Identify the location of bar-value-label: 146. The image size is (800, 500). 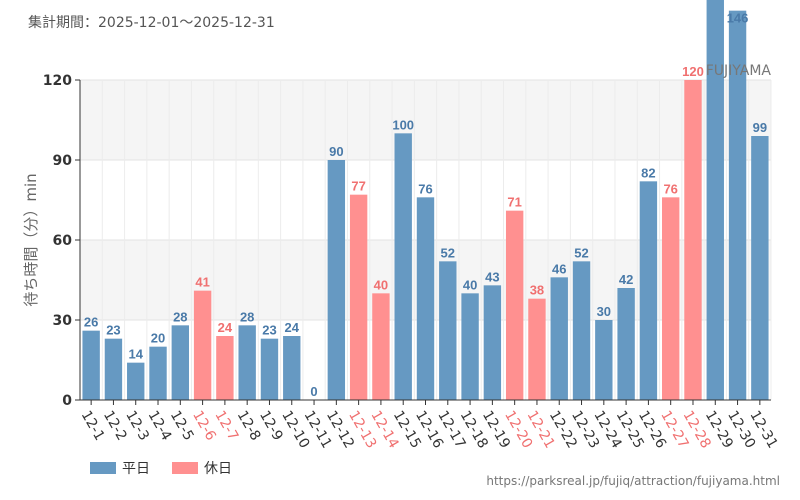
(738, 18).